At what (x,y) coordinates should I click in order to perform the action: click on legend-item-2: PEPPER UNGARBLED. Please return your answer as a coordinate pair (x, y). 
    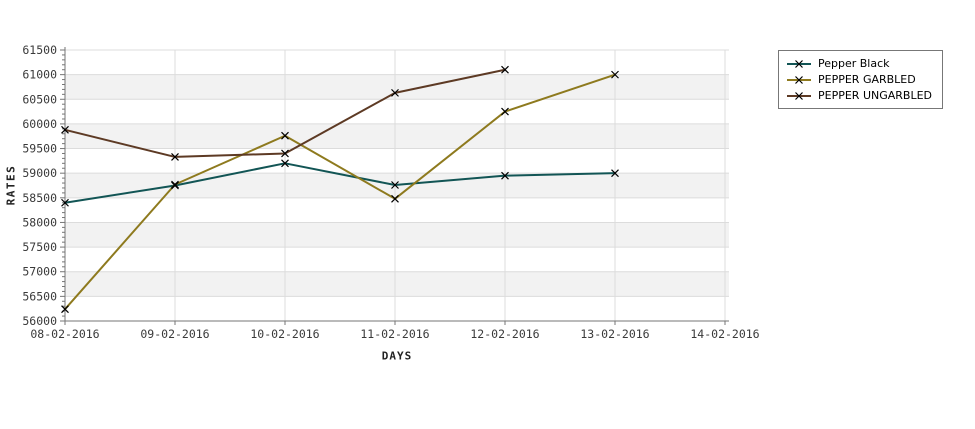
    Looking at the image, I should click on (859, 95).